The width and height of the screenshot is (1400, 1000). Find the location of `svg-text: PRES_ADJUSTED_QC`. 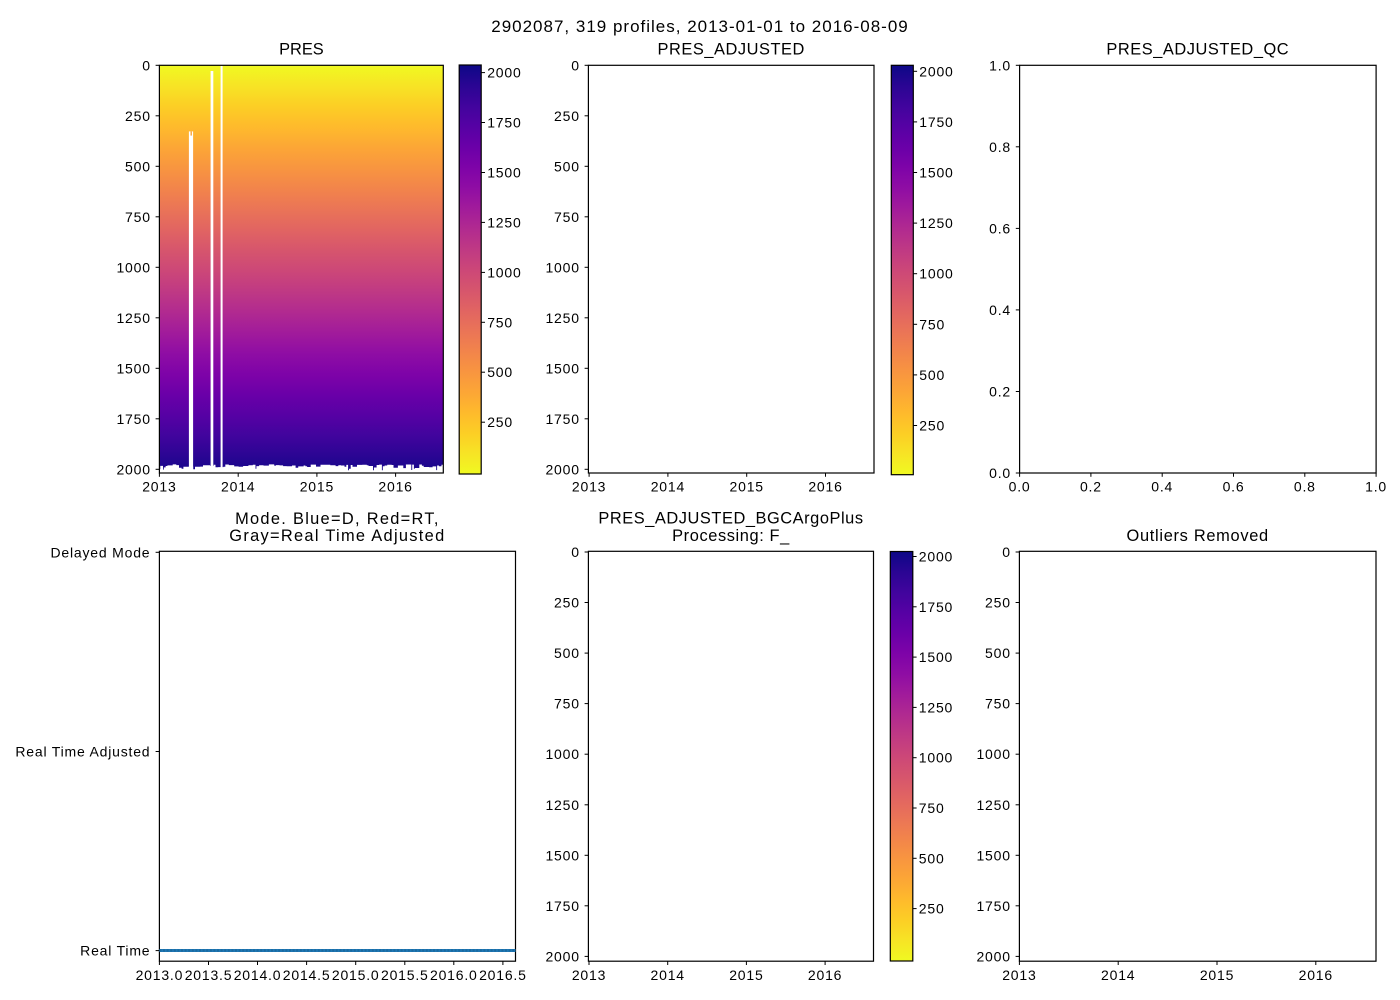

svg-text: PRES_ADJUSTED_QC is located at coordinates (1197, 50).